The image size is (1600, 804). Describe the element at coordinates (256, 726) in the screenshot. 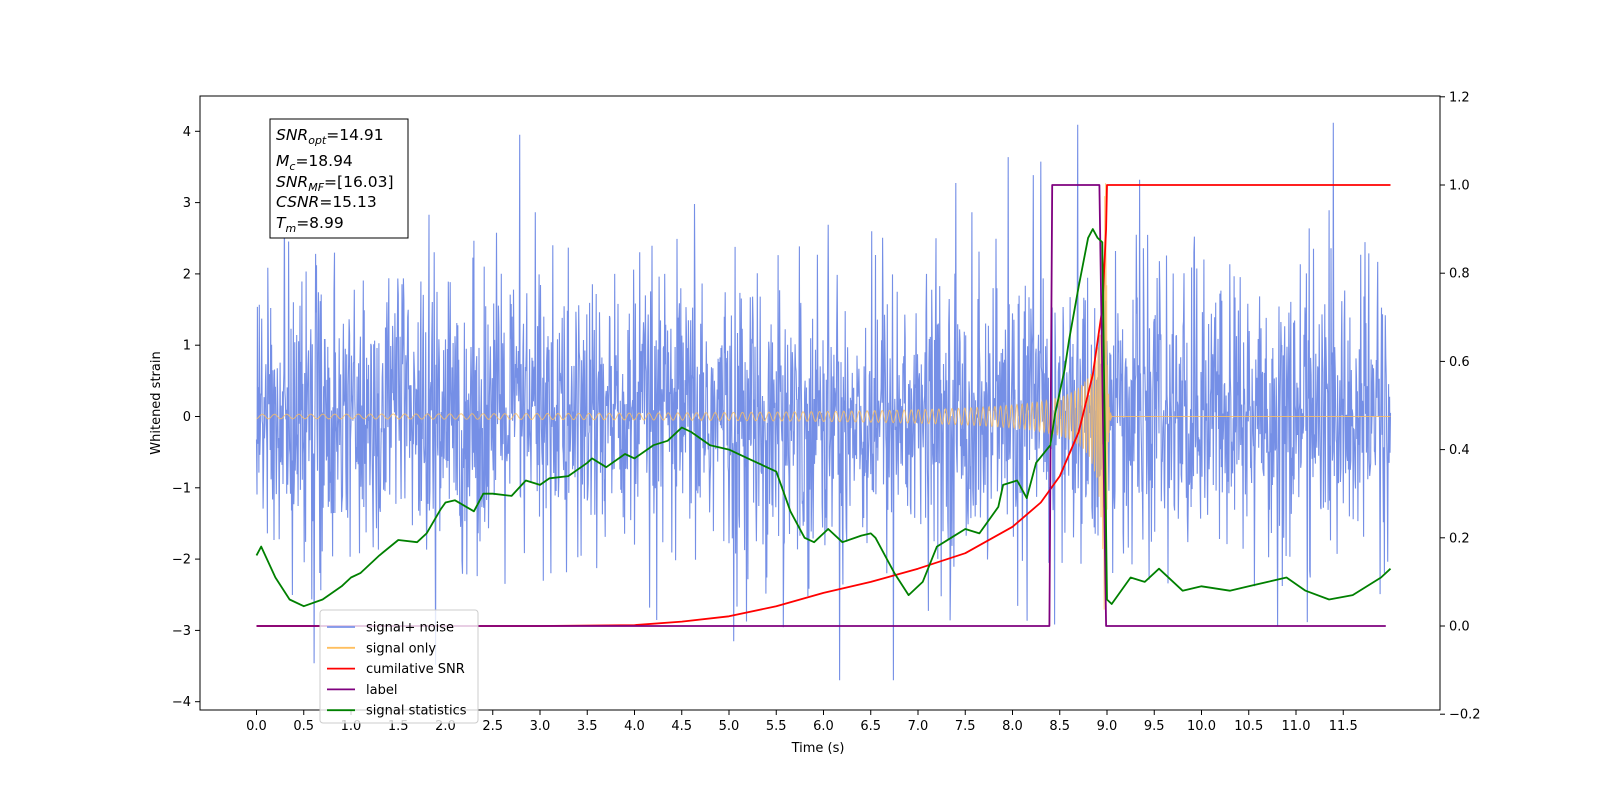

I see `x-tick-label: 0.0` at that location.